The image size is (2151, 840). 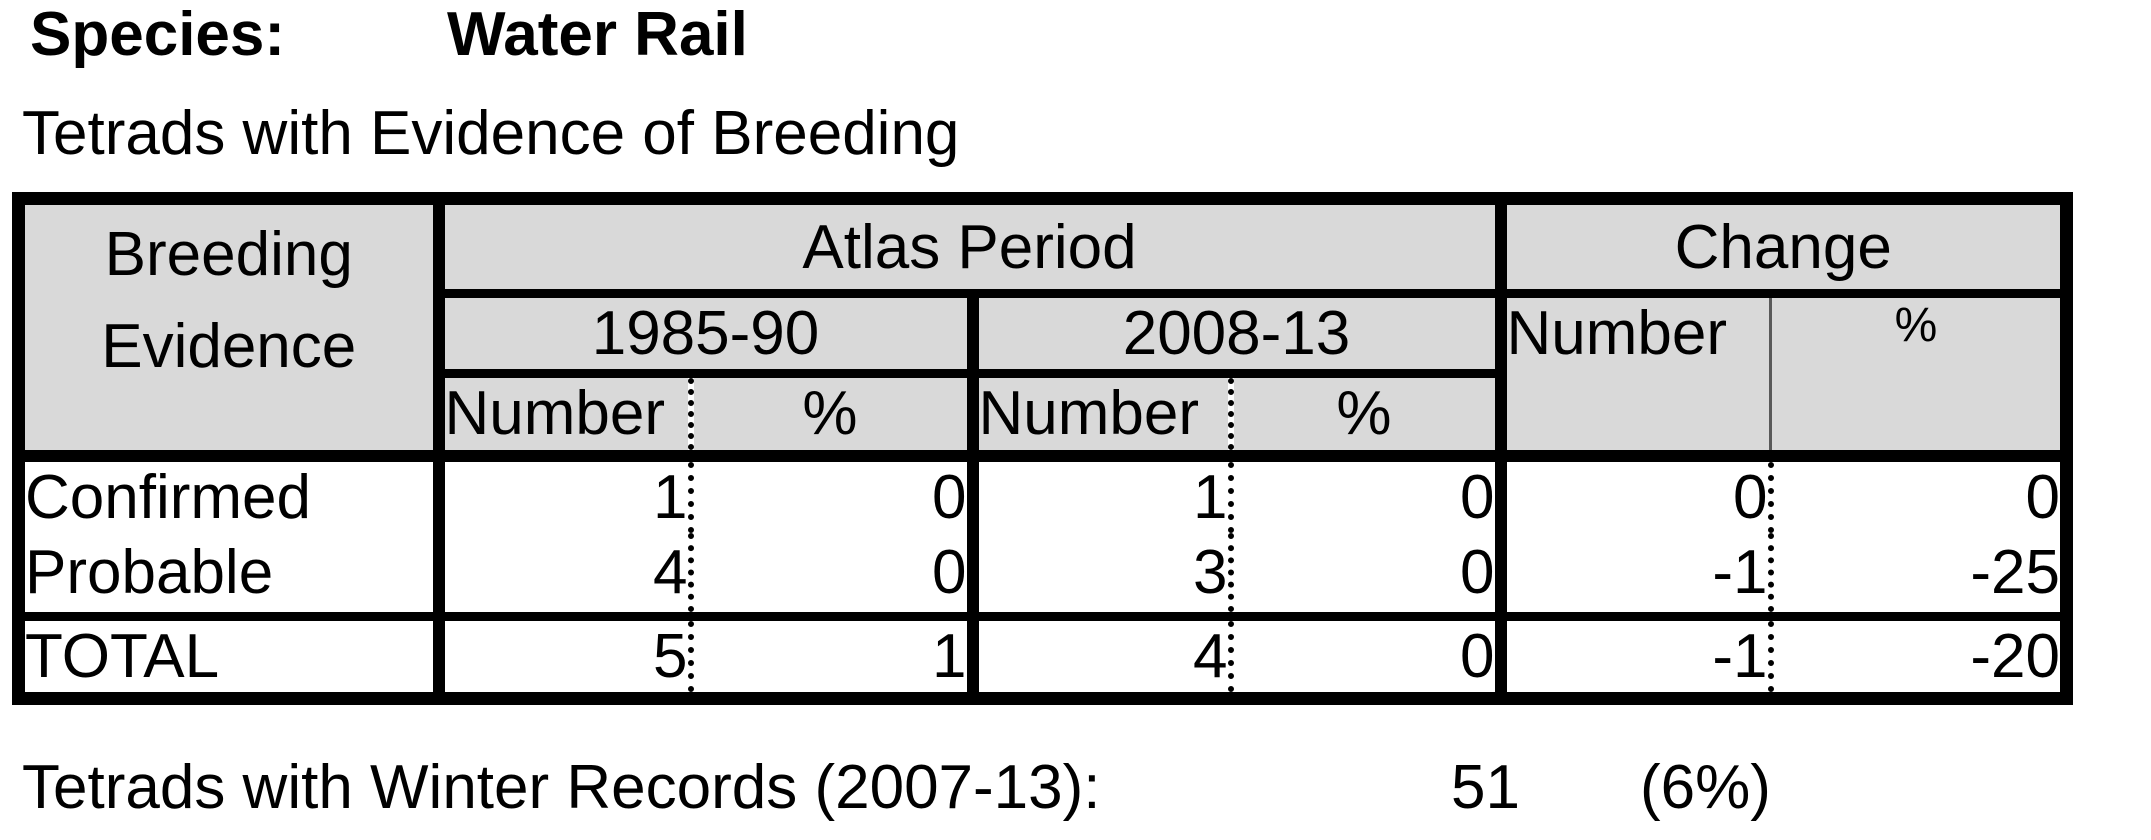 What do you see at coordinates (122, 656) in the screenshot?
I see `row-label-total: TOTAL` at bounding box center [122, 656].